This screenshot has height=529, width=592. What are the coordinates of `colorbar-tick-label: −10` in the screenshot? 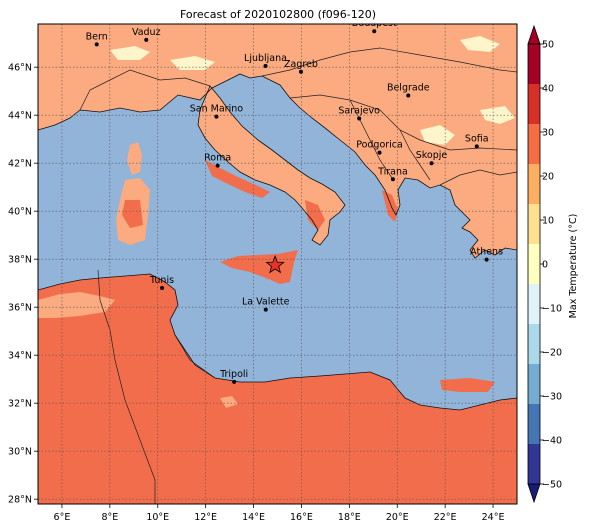 It's located at (552, 309).